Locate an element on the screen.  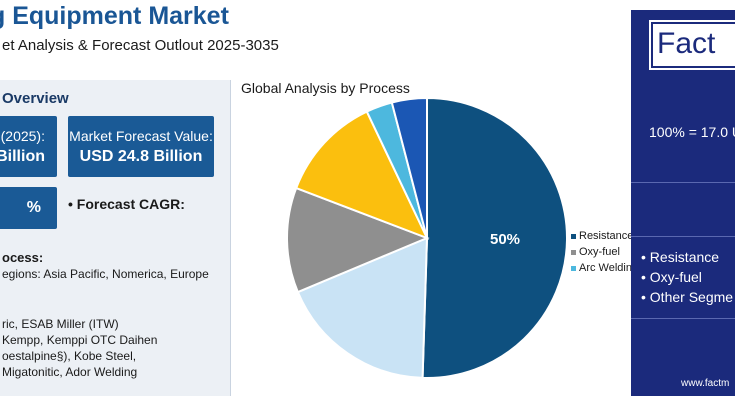
forecast-value-label: Market Forecast Value: is located at coordinates (141, 136).